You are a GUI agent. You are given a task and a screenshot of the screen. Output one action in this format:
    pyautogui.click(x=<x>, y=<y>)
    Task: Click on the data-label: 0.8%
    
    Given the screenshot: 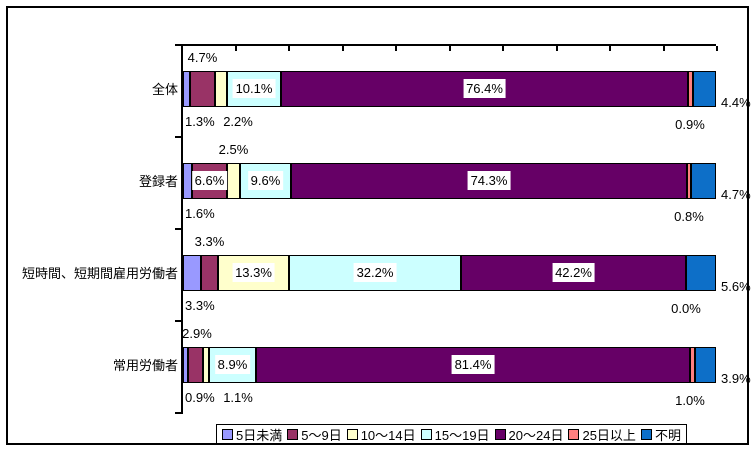 What is the action you would take?
    pyautogui.click(x=689, y=216)
    